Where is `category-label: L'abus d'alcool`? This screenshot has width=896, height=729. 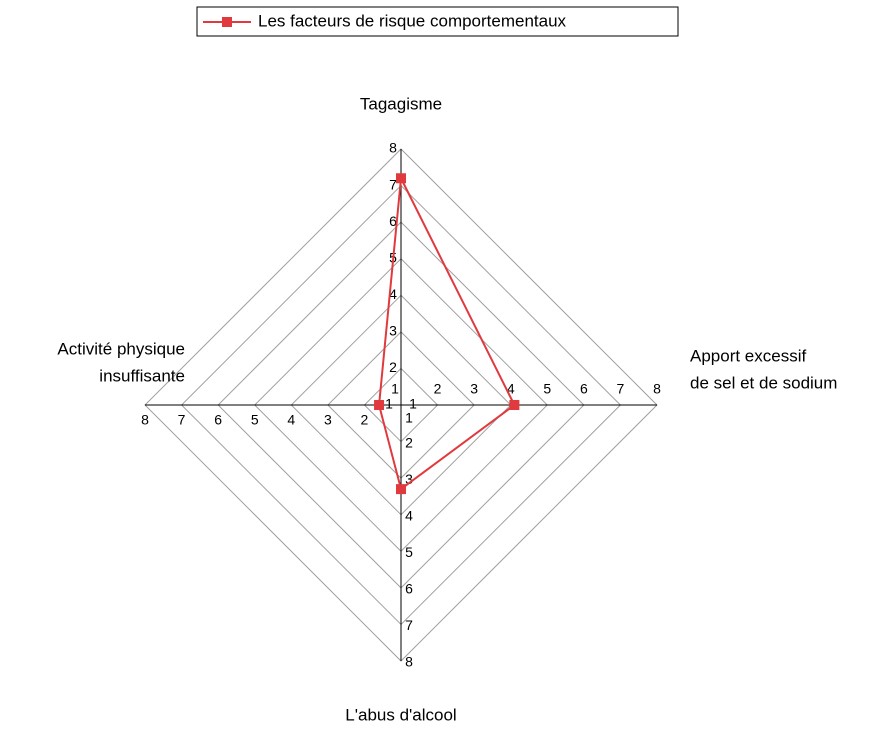 category-label: L'abus d'alcool is located at coordinates (400, 714).